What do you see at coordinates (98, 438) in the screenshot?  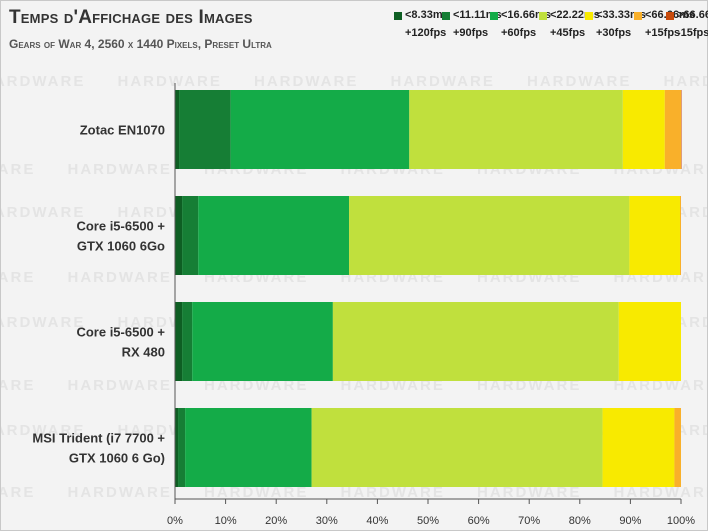 I see `category-label: MSI Trident (i7 7700 +` at bounding box center [98, 438].